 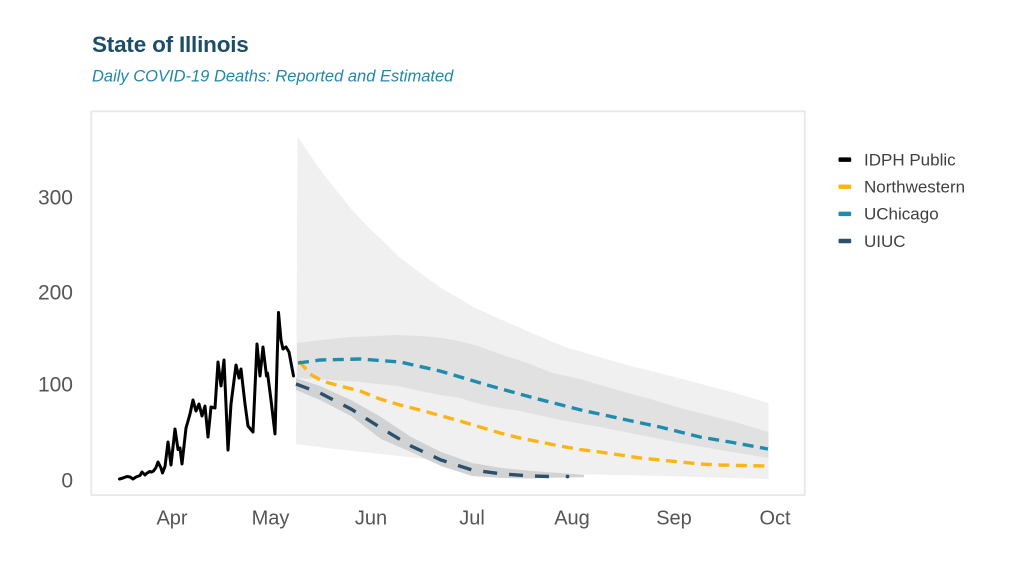 What do you see at coordinates (55, 198) in the screenshot?
I see `svg-text: 300` at bounding box center [55, 198].